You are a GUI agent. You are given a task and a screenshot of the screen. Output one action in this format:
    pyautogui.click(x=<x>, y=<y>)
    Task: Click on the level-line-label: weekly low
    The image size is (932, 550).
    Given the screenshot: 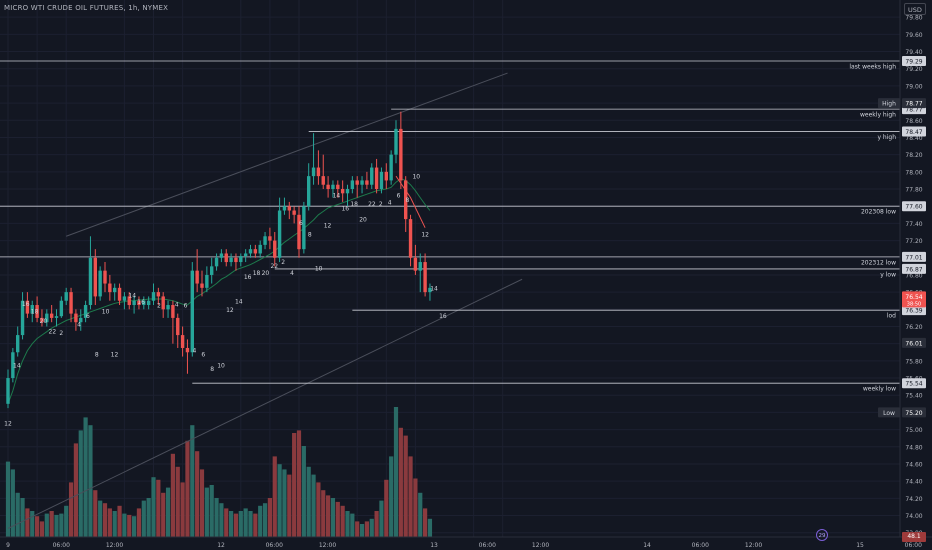 What is the action you would take?
    pyautogui.click(x=879, y=389)
    